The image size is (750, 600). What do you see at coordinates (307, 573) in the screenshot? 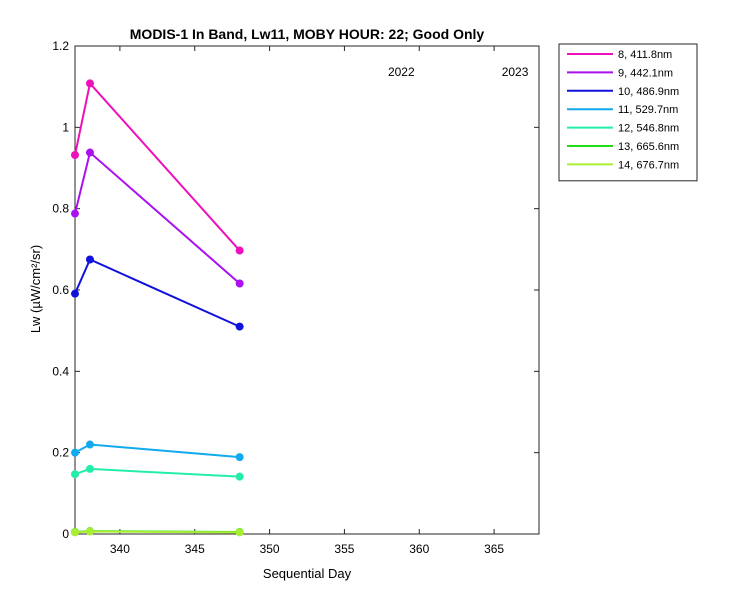
I see `x-axis-label: Sequential Day` at bounding box center [307, 573].